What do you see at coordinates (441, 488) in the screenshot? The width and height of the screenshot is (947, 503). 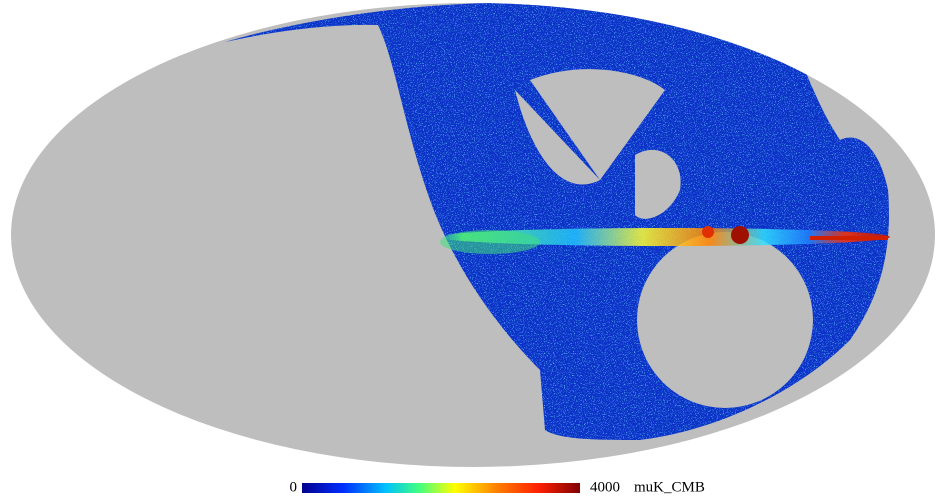 I see `colorbar-scale` at bounding box center [441, 488].